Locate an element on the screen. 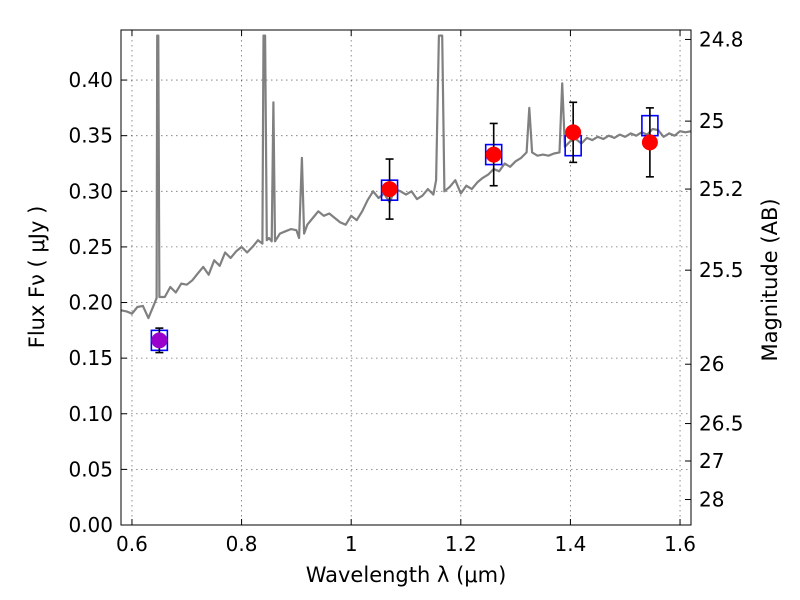  x-tick-label: 0.8 is located at coordinates (242, 544).